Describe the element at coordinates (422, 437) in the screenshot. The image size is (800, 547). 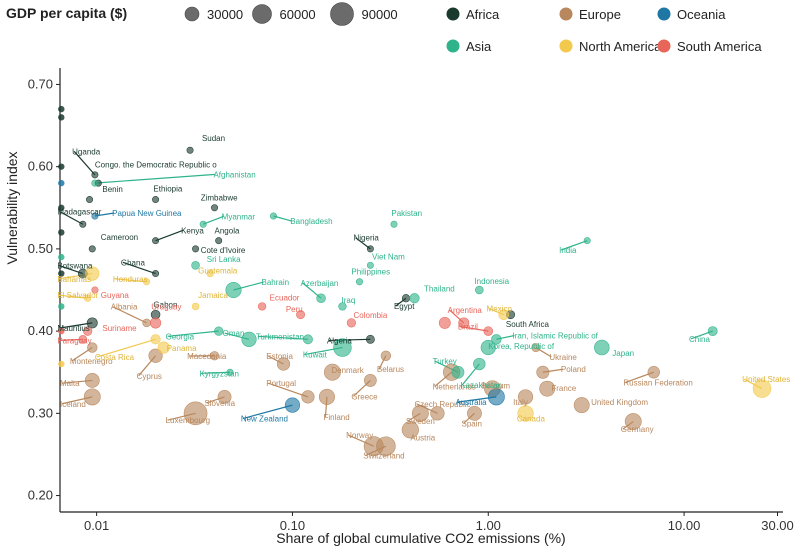
I see `label-austria: Austria` at that location.